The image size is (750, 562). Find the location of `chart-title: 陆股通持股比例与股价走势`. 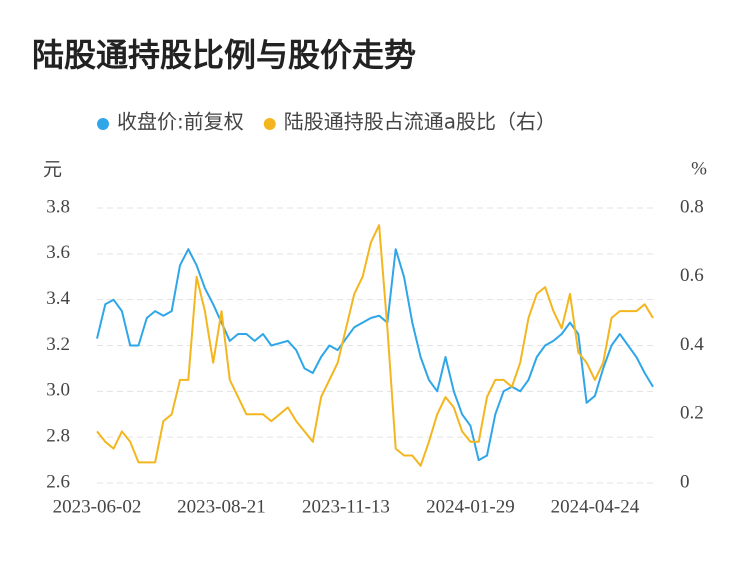

chart-title: 陆股通持股比例与股价走势 is located at coordinates (224, 55).